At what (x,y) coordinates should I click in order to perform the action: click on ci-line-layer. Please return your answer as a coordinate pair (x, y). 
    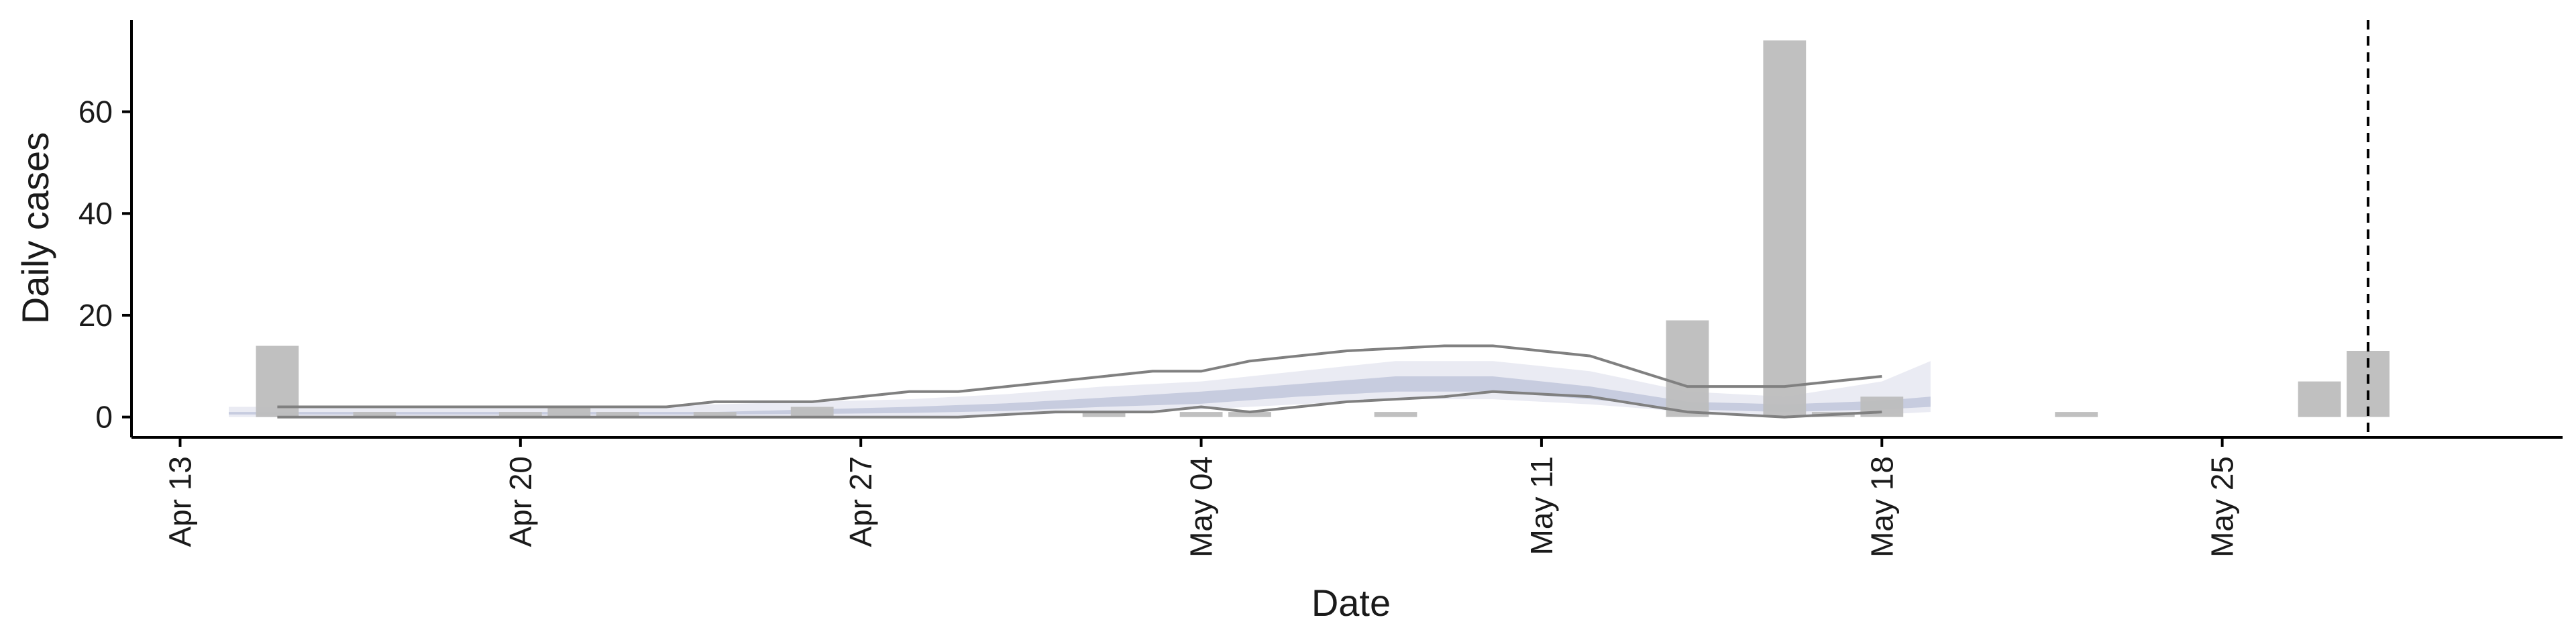
    Looking at the image, I should click on (1079, 381).